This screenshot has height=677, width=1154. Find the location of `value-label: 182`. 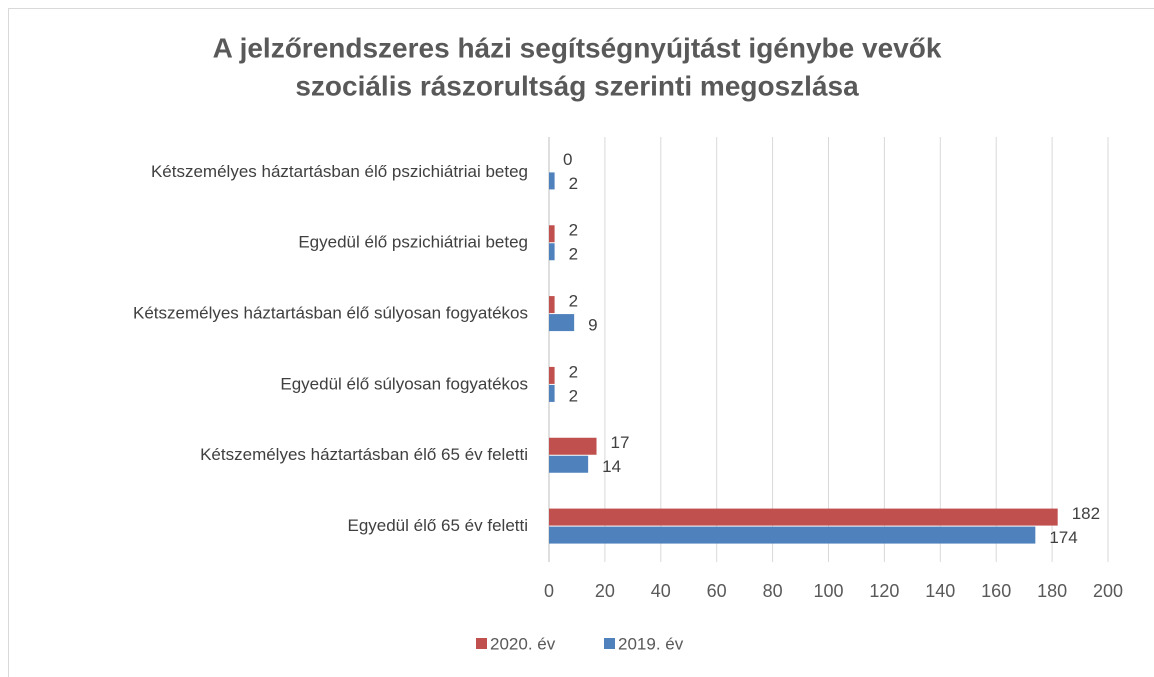

value-label: 182 is located at coordinates (1086, 513).